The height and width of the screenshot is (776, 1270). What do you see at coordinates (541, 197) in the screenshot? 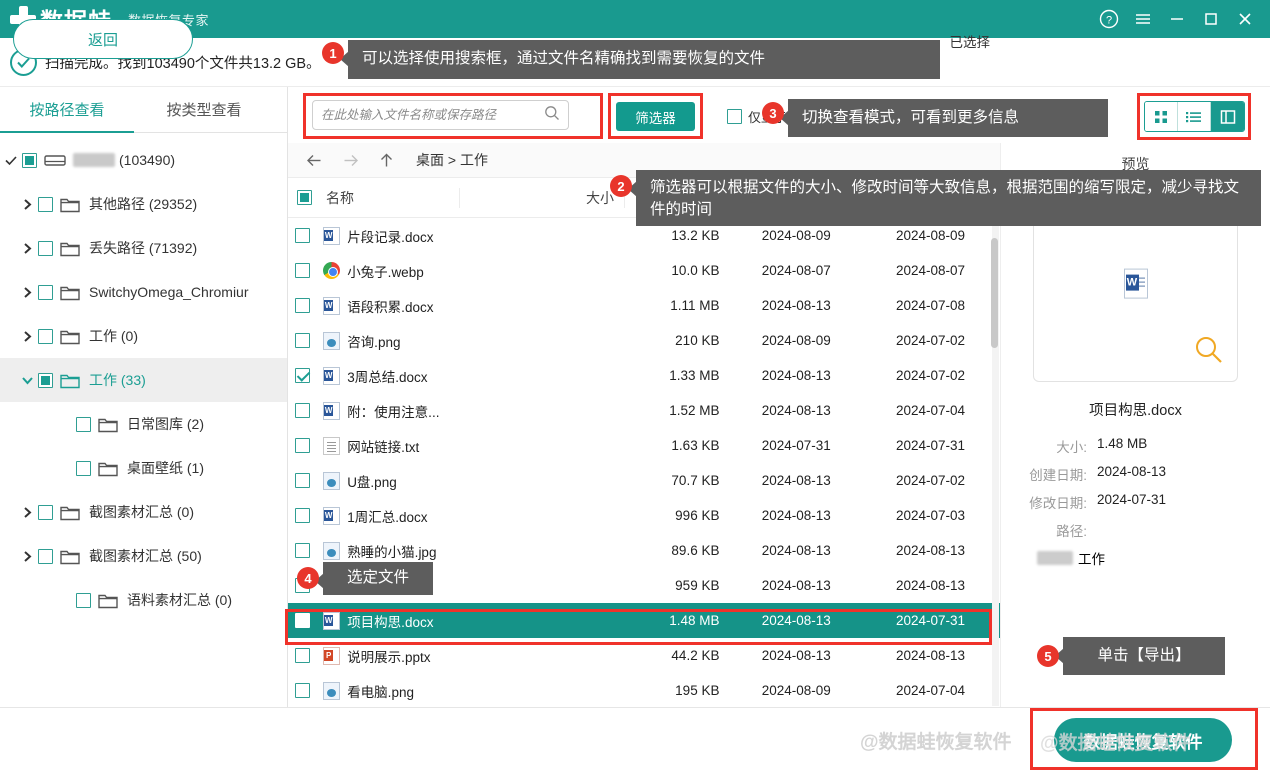
I see `column-header-size: 大小` at bounding box center [541, 197].